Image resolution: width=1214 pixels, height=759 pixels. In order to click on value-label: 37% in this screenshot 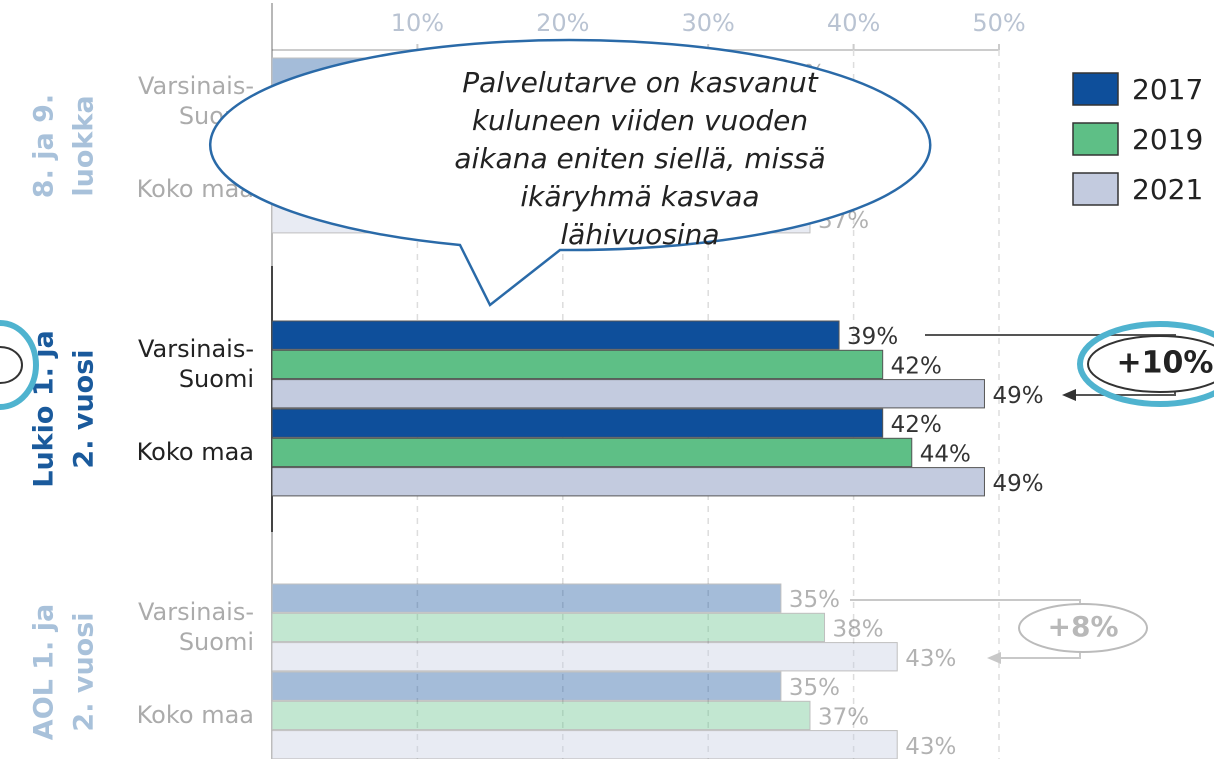, I will do `click(843, 717)`.